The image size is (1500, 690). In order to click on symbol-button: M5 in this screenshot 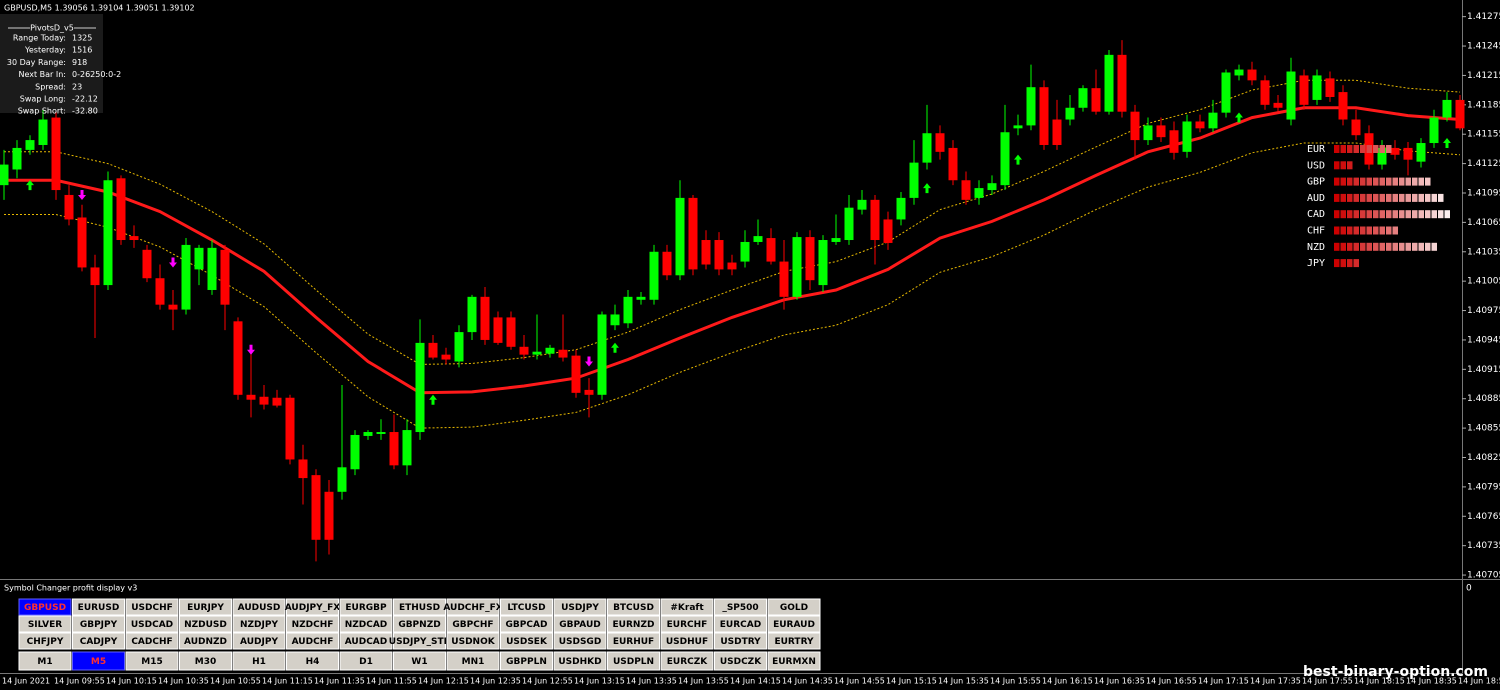, I will do `click(98, 661)`.